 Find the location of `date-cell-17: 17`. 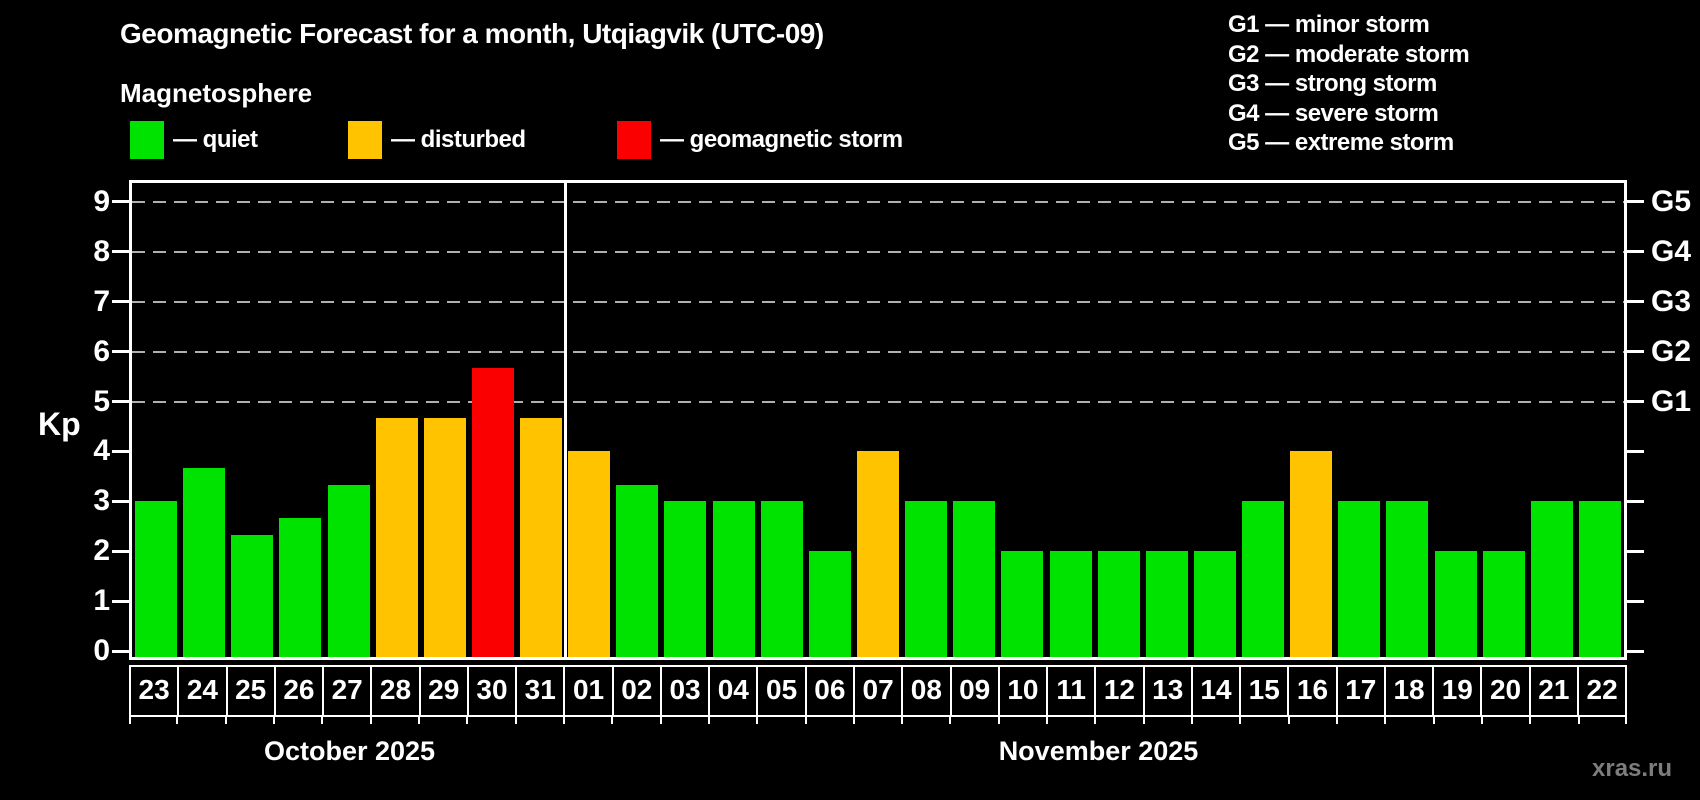

date-cell-17: 17 is located at coordinates (1359, 691).